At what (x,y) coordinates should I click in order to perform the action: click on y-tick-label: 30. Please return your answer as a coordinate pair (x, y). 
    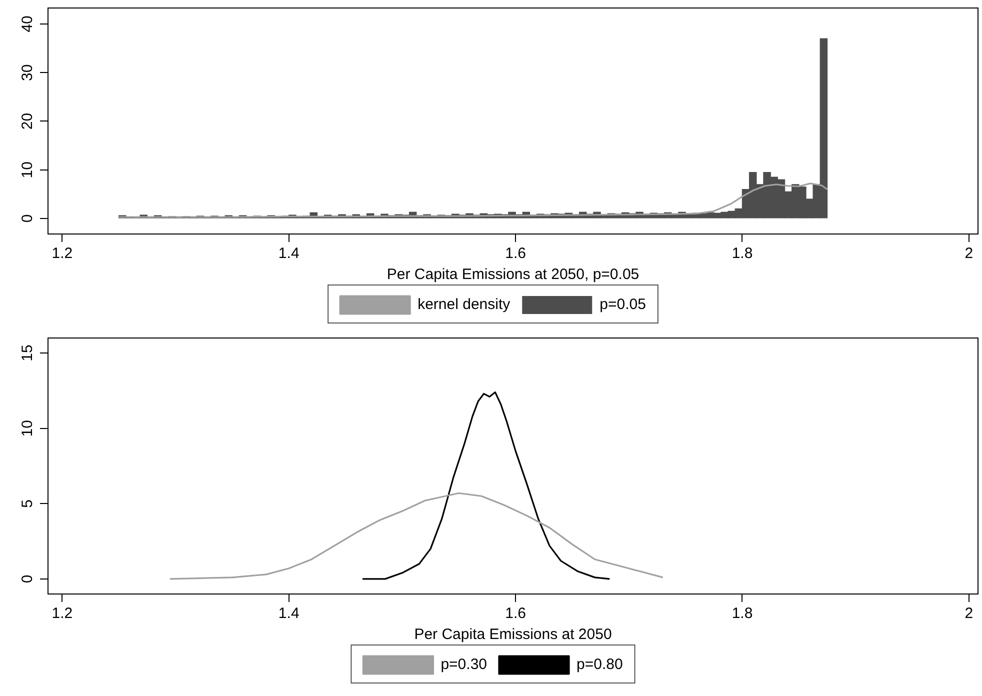
    Looking at the image, I should click on (27, 72).